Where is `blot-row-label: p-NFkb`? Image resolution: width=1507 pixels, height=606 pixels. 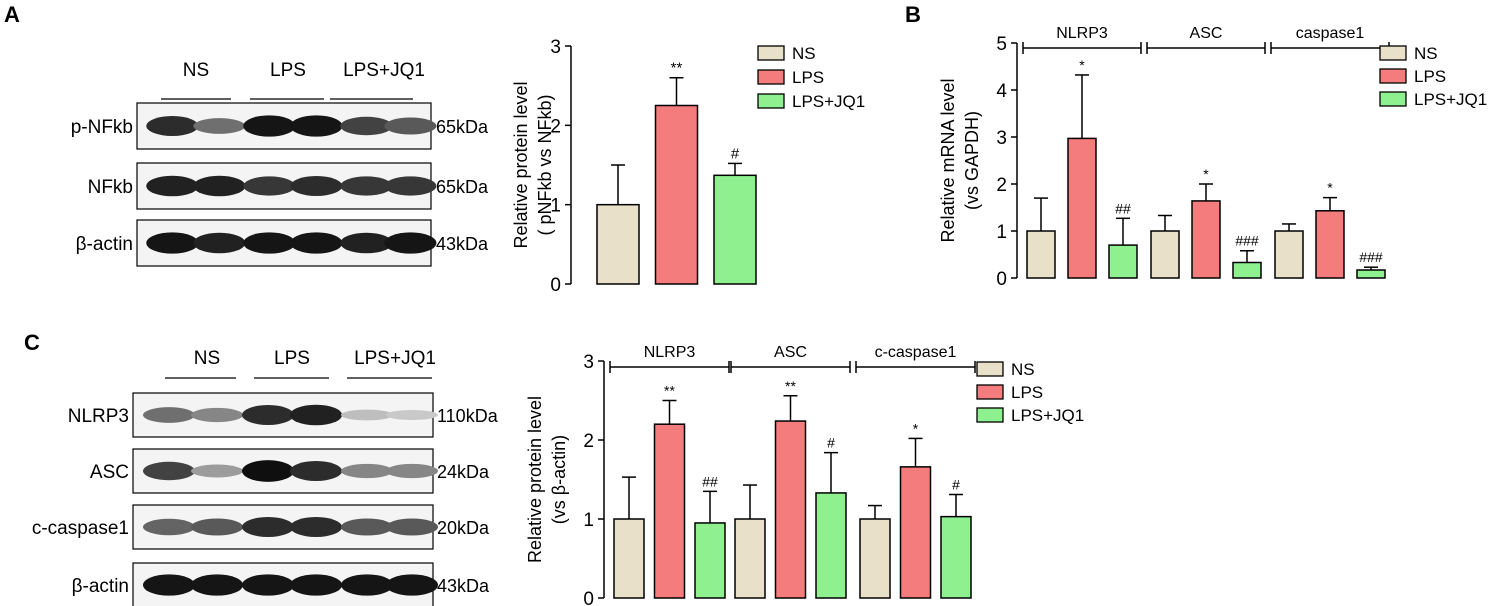 blot-row-label: p-NFkb is located at coordinates (102, 127).